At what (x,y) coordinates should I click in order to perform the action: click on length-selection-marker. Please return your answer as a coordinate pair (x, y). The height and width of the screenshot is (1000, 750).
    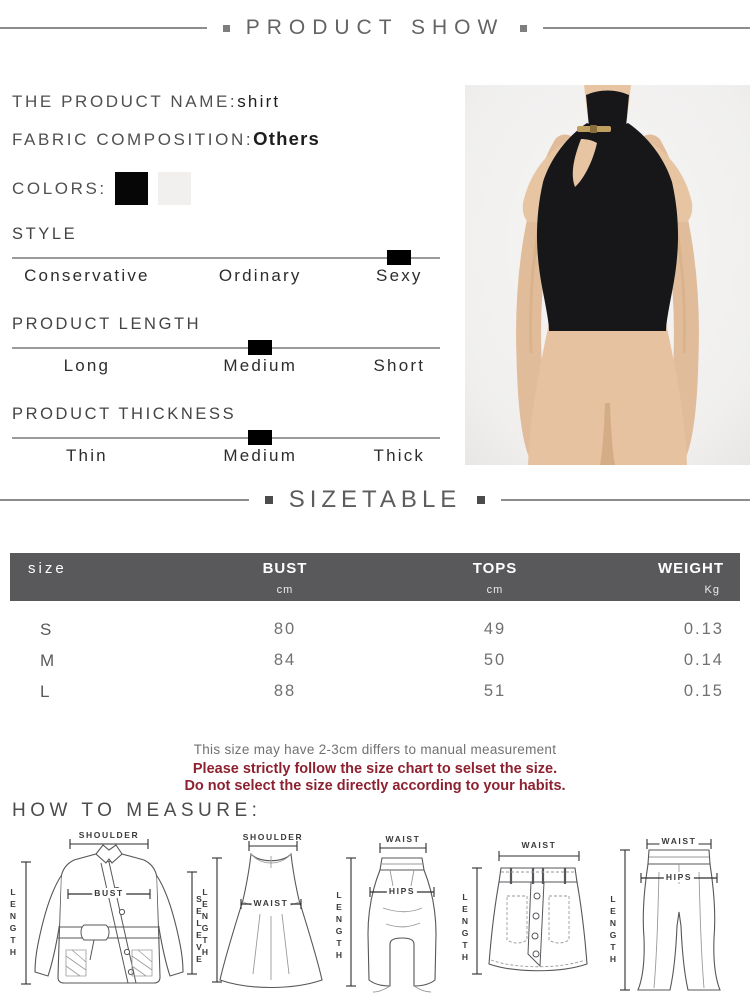
    Looking at the image, I should click on (260, 347).